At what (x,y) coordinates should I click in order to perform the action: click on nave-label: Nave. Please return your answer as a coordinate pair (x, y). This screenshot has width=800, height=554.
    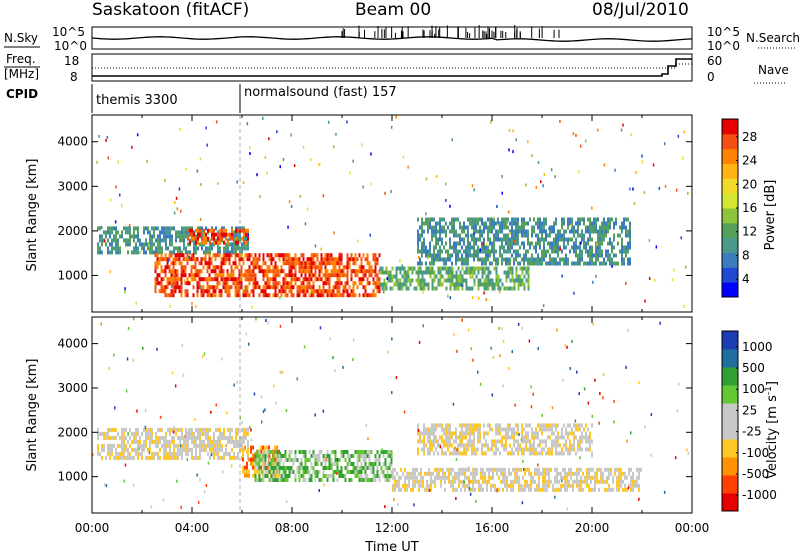
    Looking at the image, I should click on (773, 70).